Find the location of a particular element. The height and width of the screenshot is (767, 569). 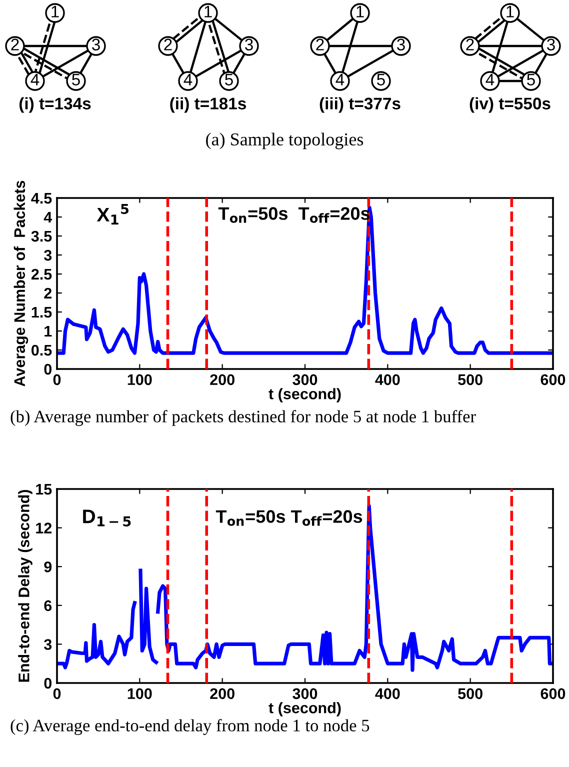

y-tick-label: 4.5 is located at coordinates (41, 198).